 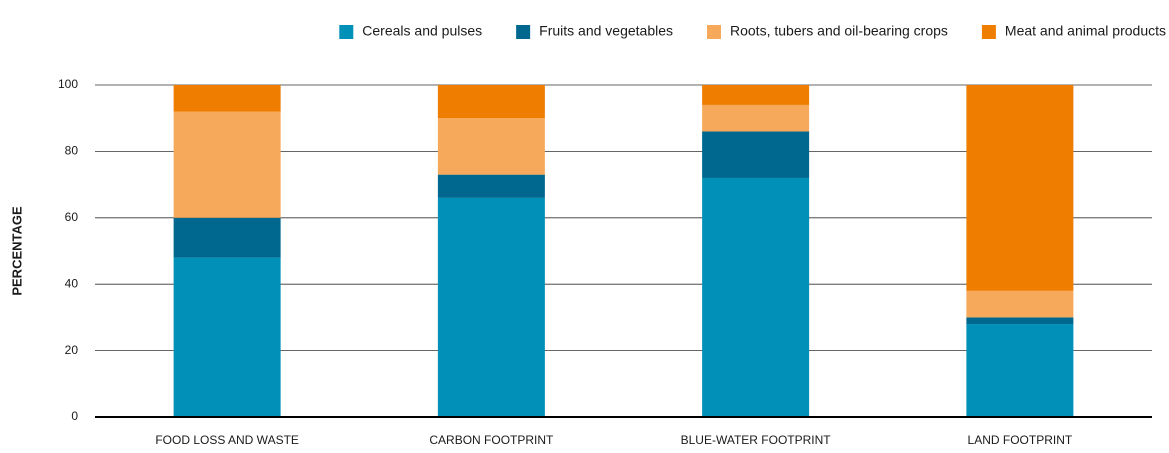 What do you see at coordinates (756, 440) in the screenshot?
I see `x-tick-label: BLUE-WATER FOOTPRINT` at bounding box center [756, 440].